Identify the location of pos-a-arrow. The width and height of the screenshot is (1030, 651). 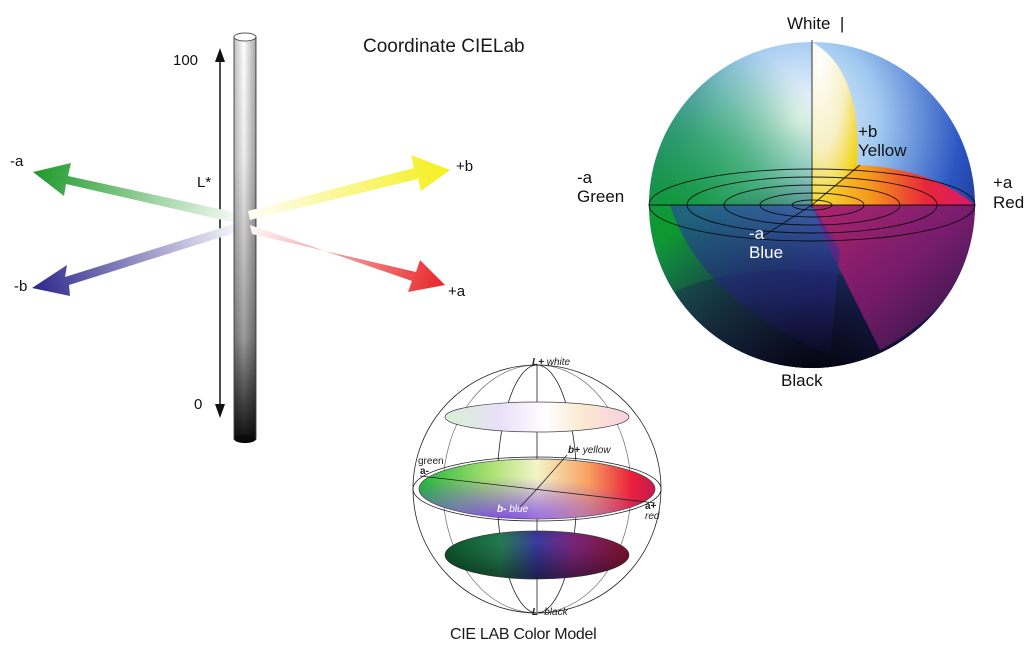
(347, 258).